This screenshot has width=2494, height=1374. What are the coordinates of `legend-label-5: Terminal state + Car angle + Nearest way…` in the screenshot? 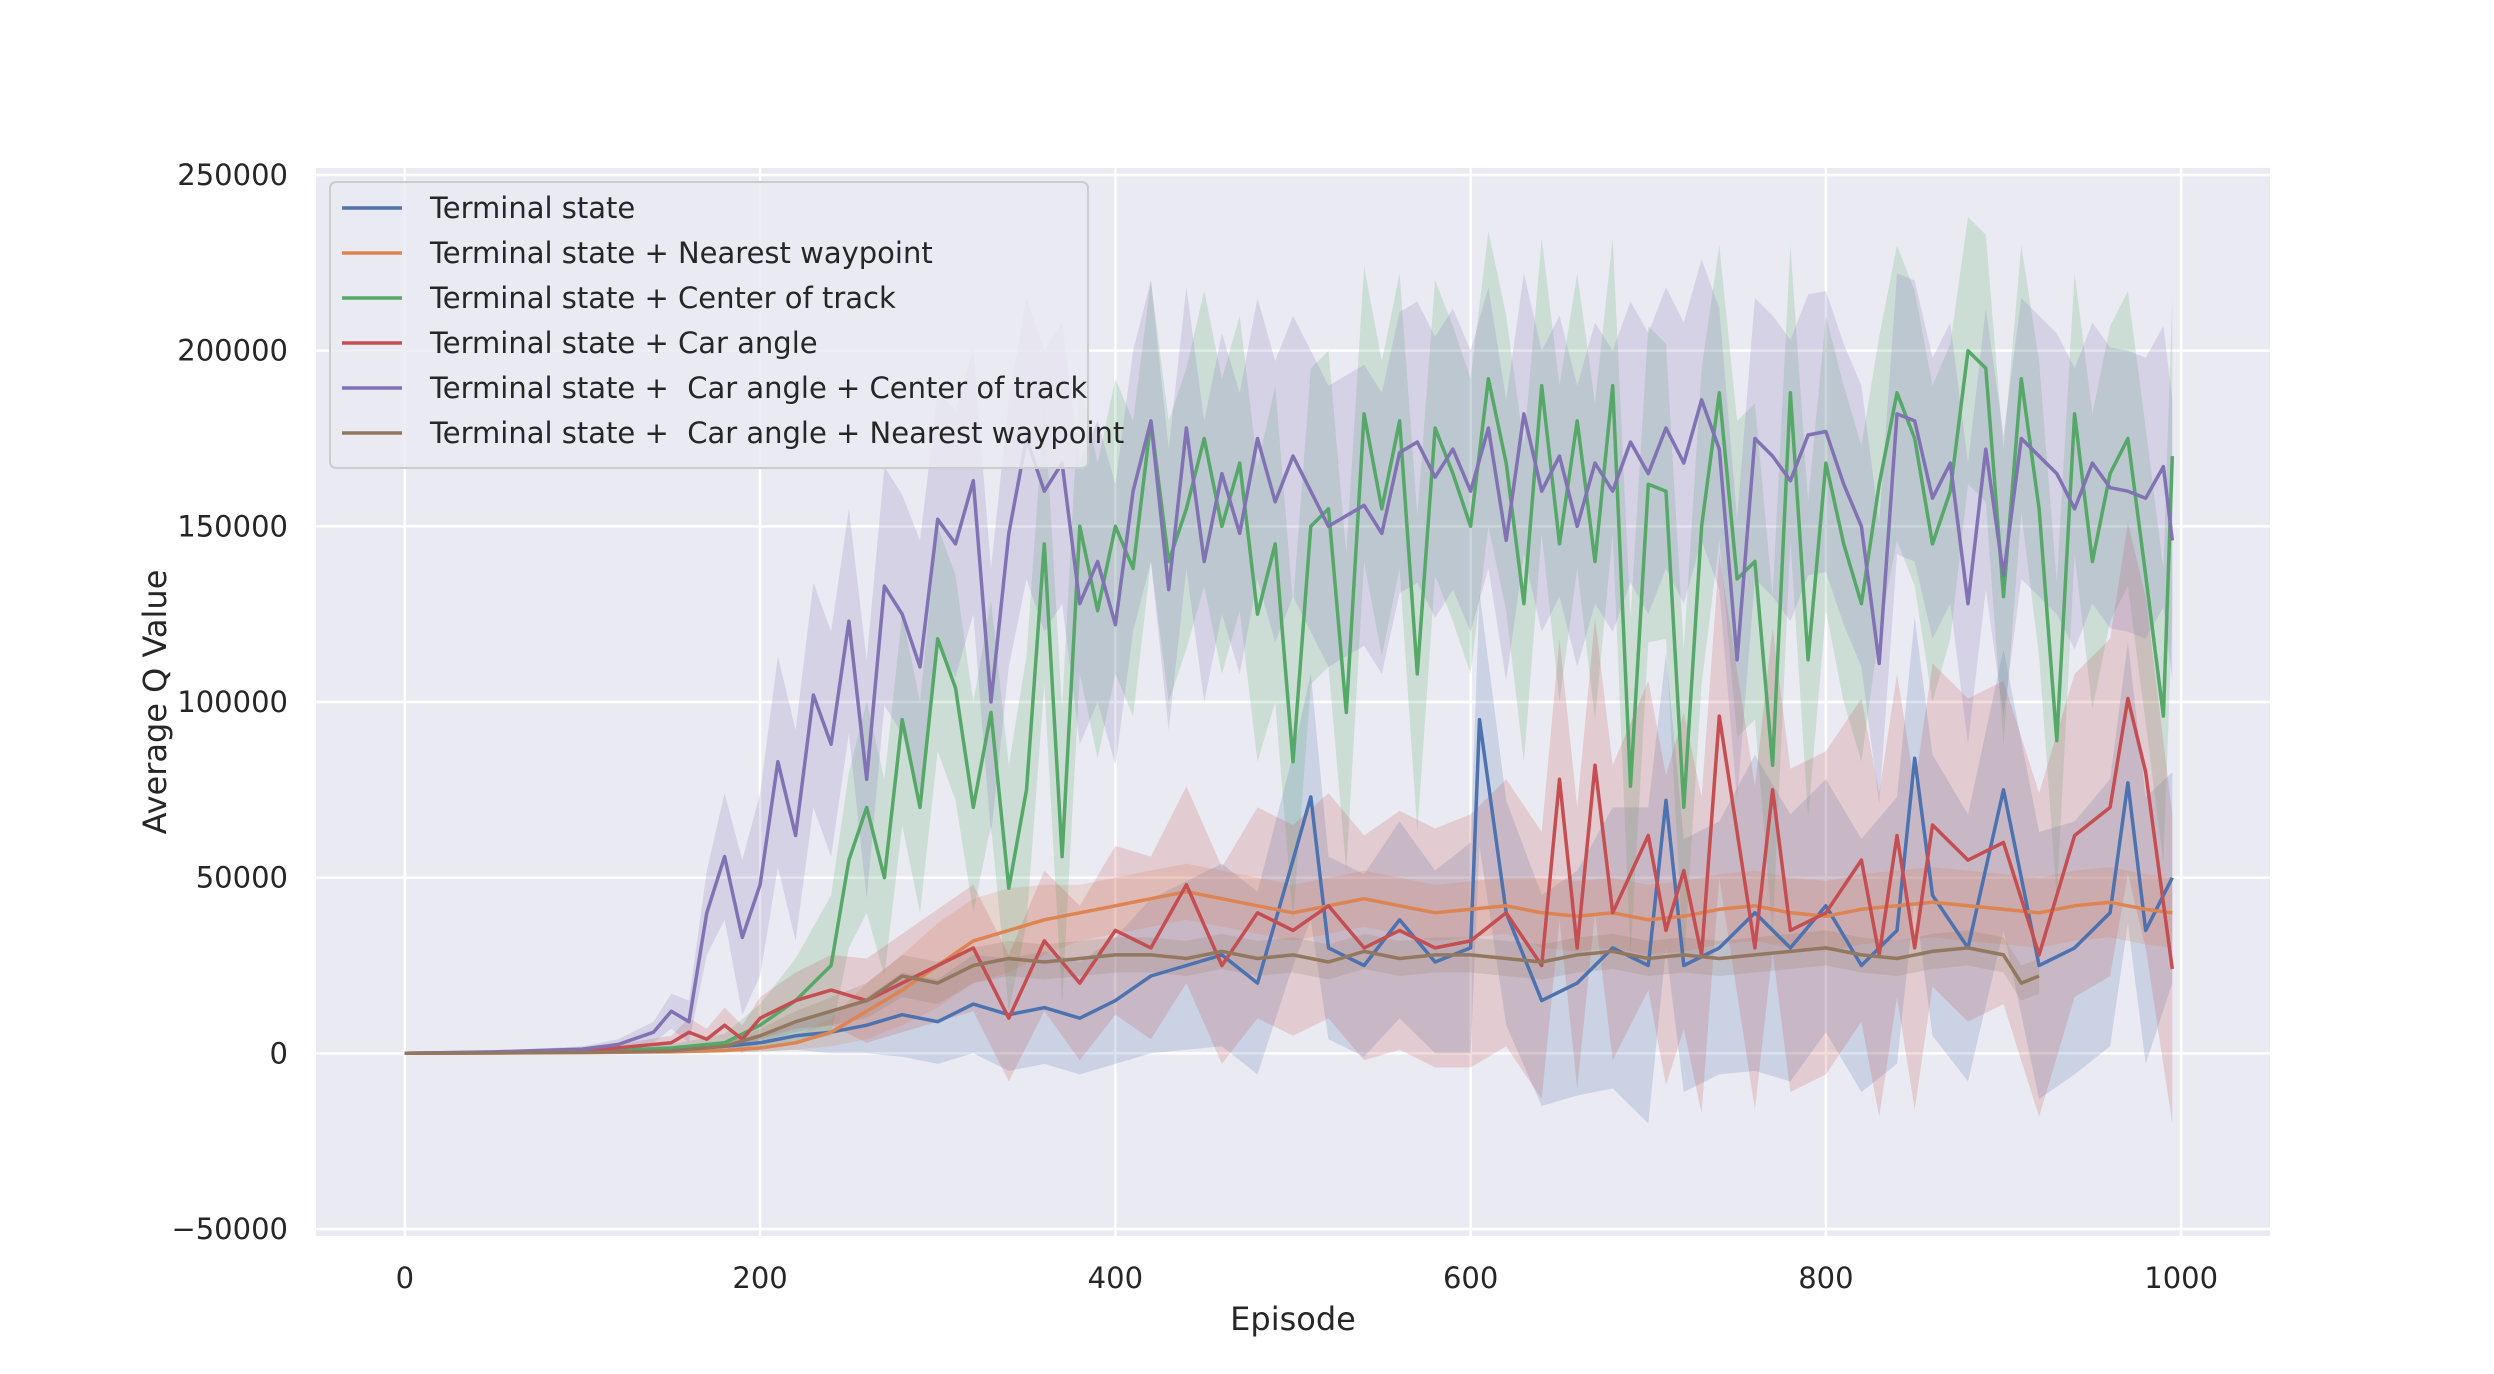 It's located at (776, 433).